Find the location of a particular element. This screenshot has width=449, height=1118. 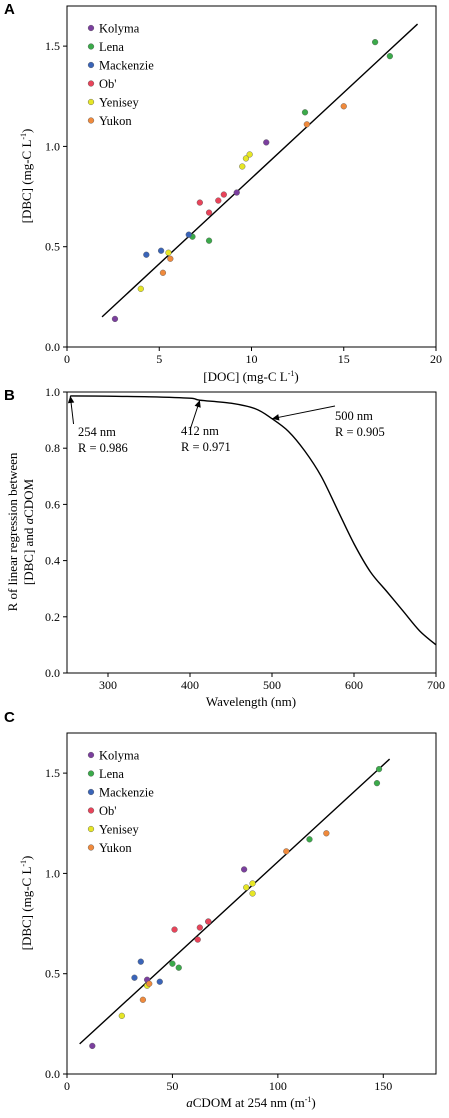

x-tick-label: 700 is located at coordinates (436, 685).